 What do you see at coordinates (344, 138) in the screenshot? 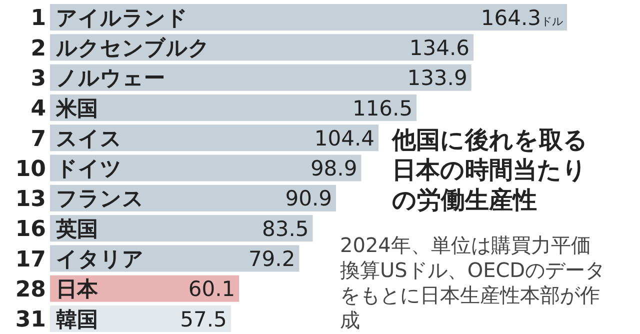
I see `data-label: 104.4` at bounding box center [344, 138].